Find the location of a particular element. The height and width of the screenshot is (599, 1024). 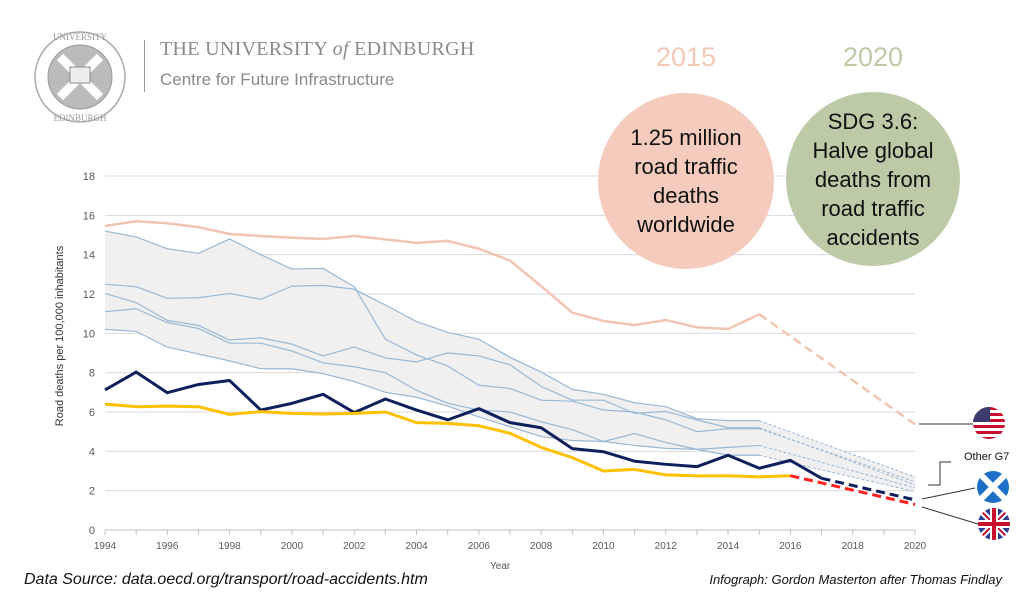

svg-text: UNIVERSITY is located at coordinates (80, 37).